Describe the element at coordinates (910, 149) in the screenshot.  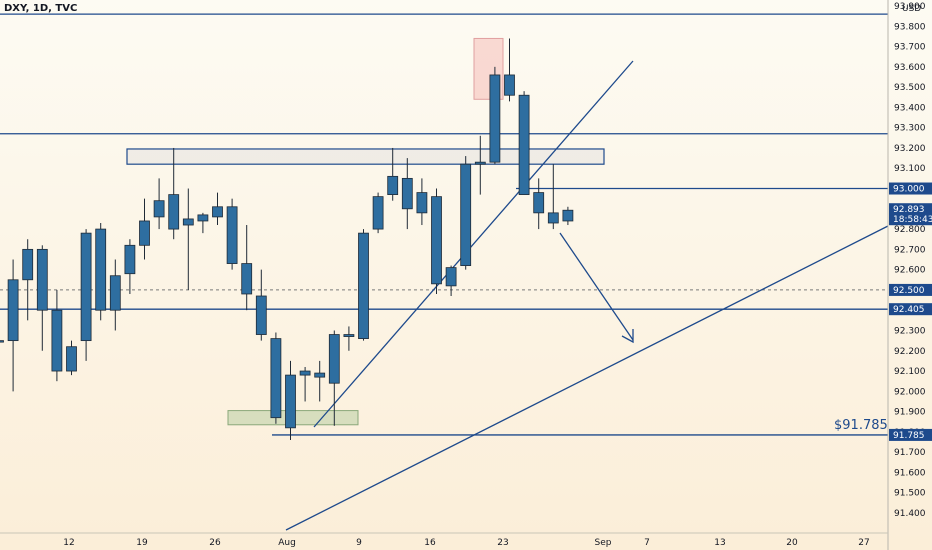
I see `price-tick-label: 93.200` at that location.